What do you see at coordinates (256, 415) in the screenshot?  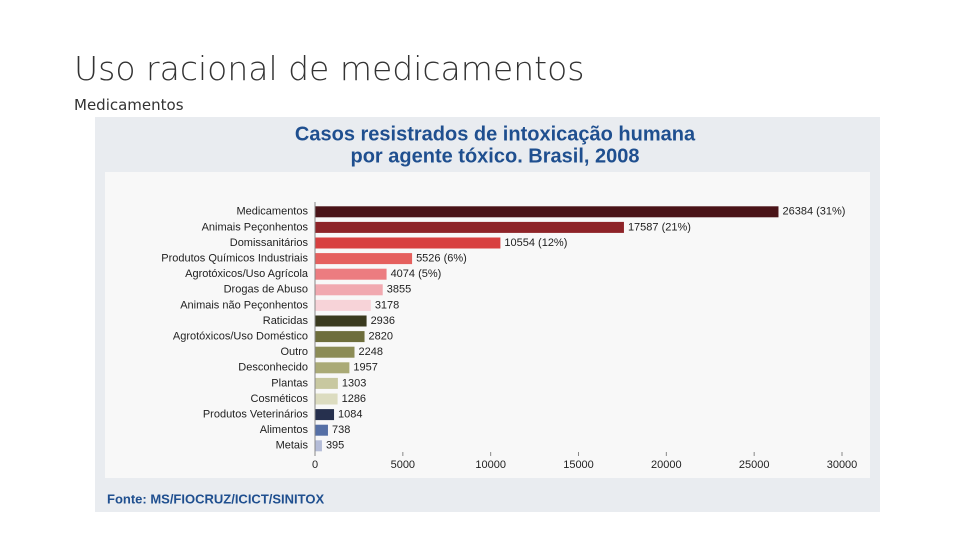 I see `category-label: Produtos Veterinários` at bounding box center [256, 415].